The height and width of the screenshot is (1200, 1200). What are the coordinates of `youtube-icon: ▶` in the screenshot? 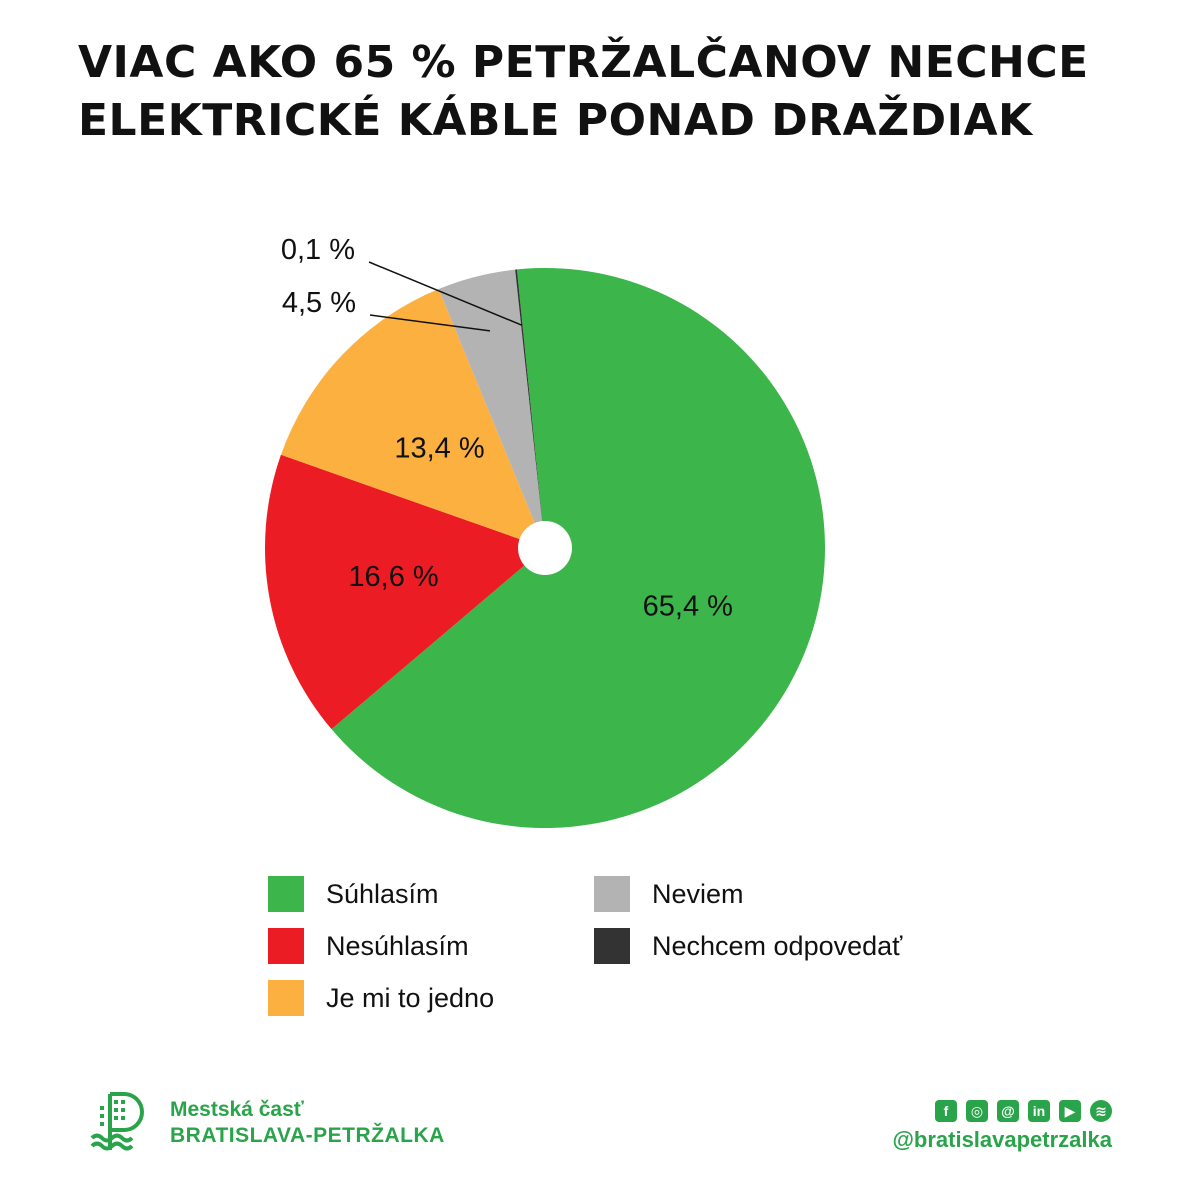 It's located at (1070, 1111).